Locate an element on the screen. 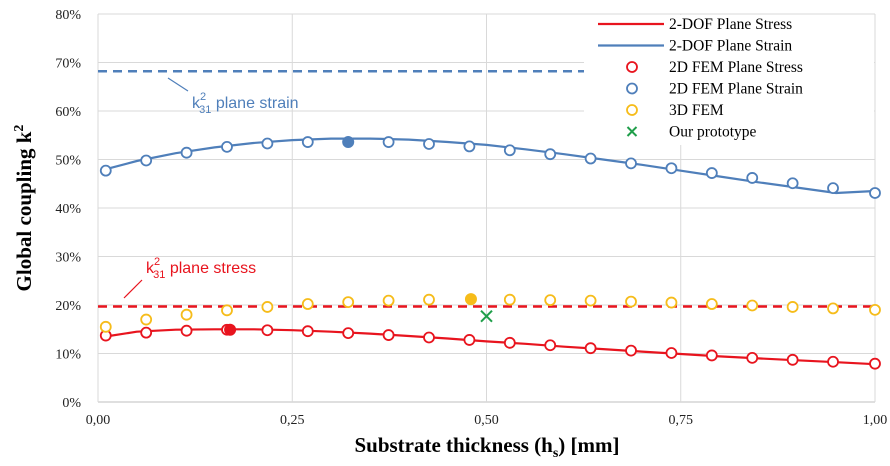  x-tick-label: 0,25 is located at coordinates (292, 420).